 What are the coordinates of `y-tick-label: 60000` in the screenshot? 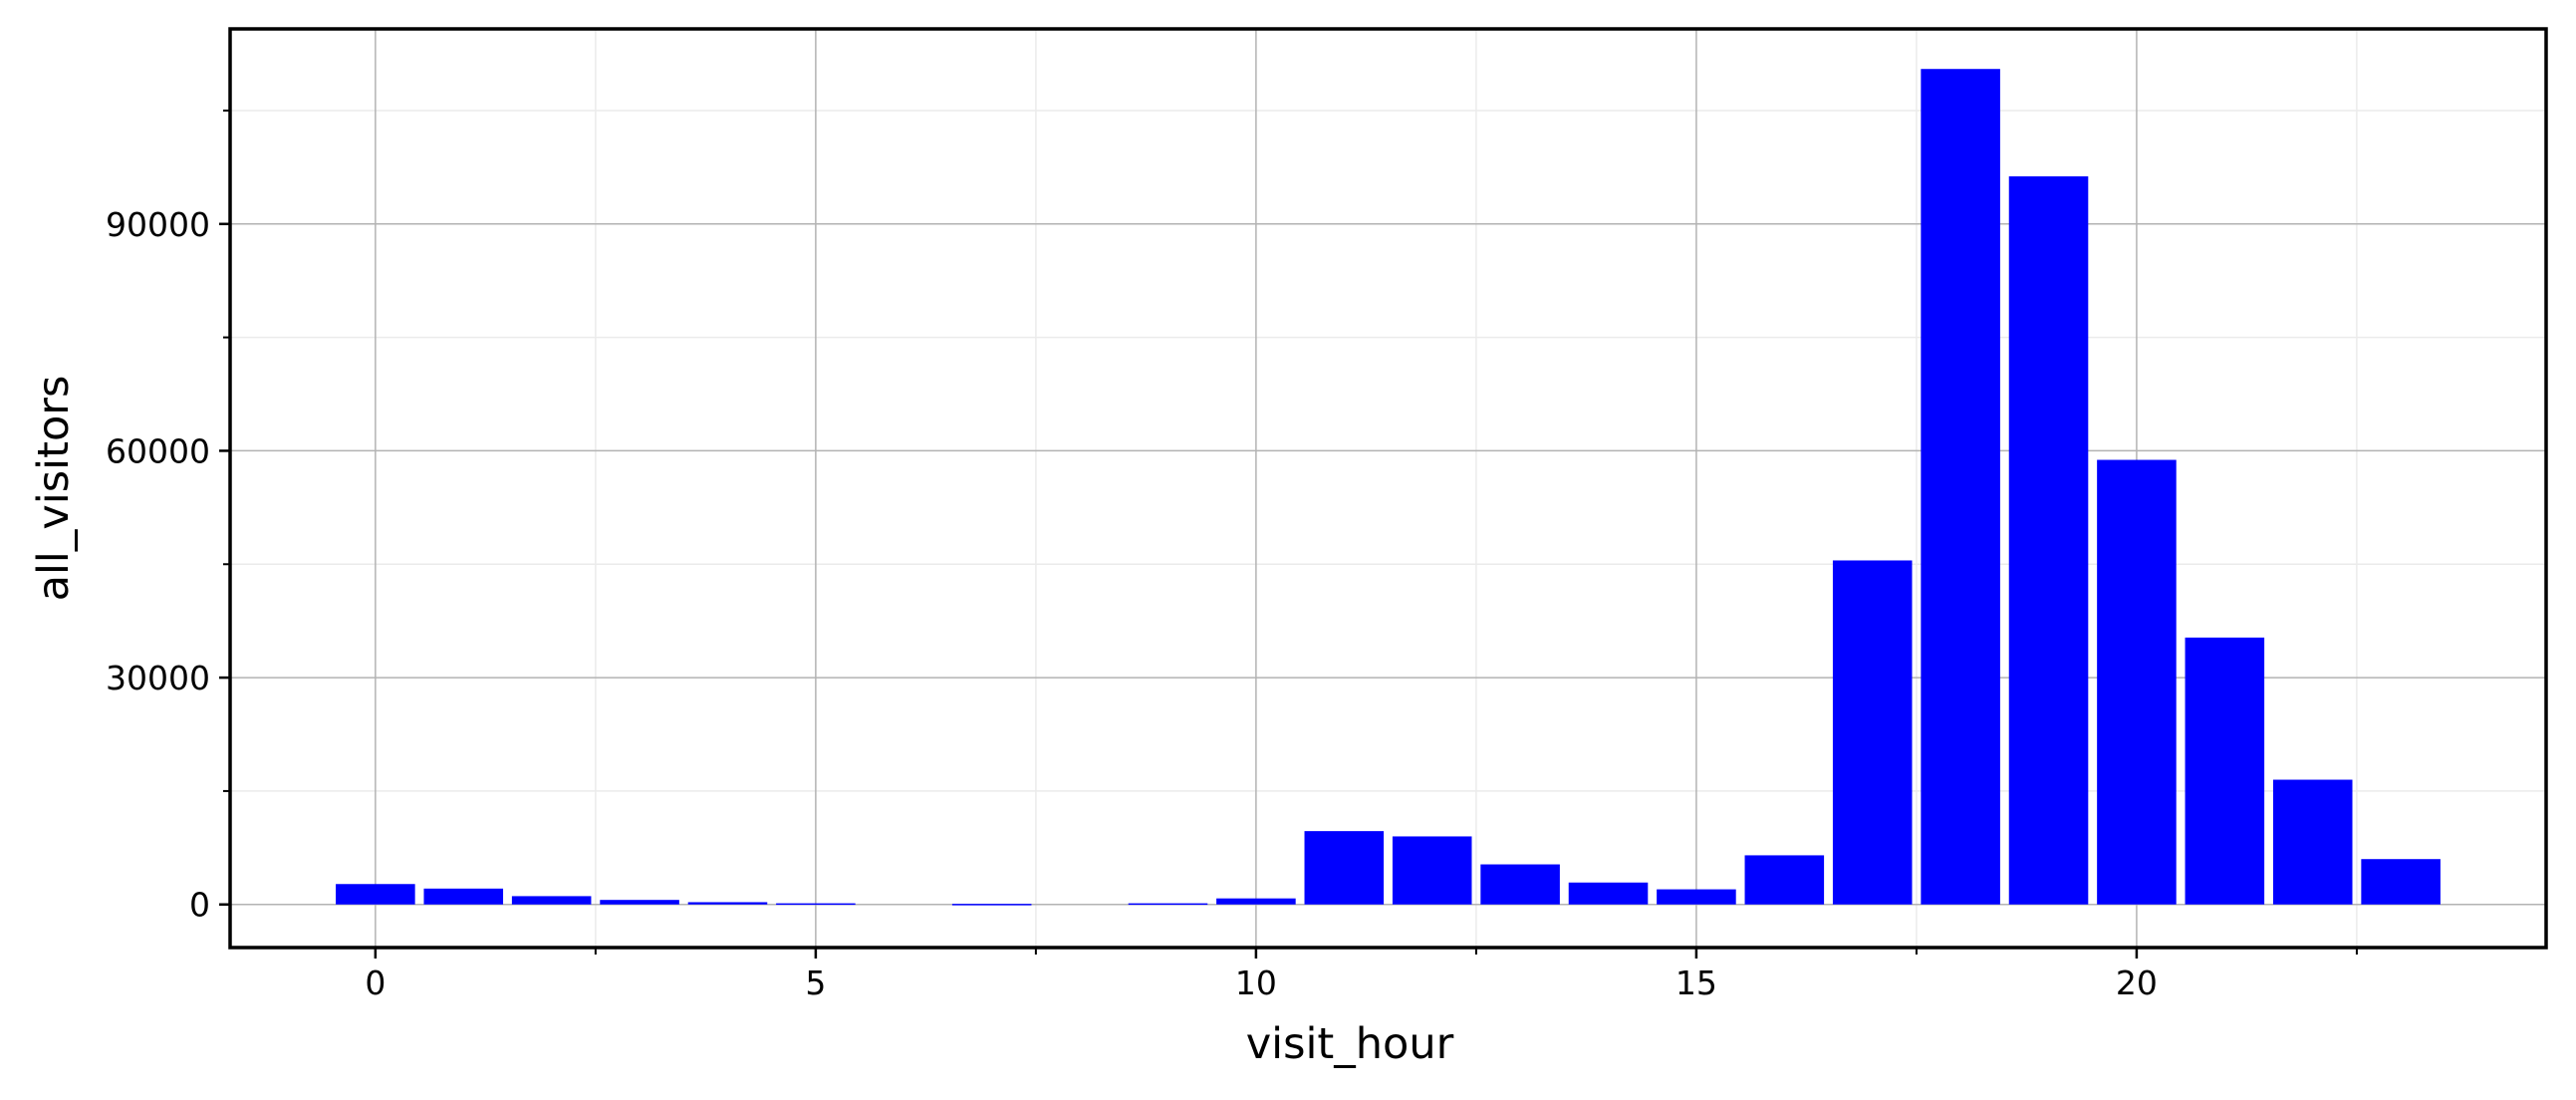 It's located at (158, 450).